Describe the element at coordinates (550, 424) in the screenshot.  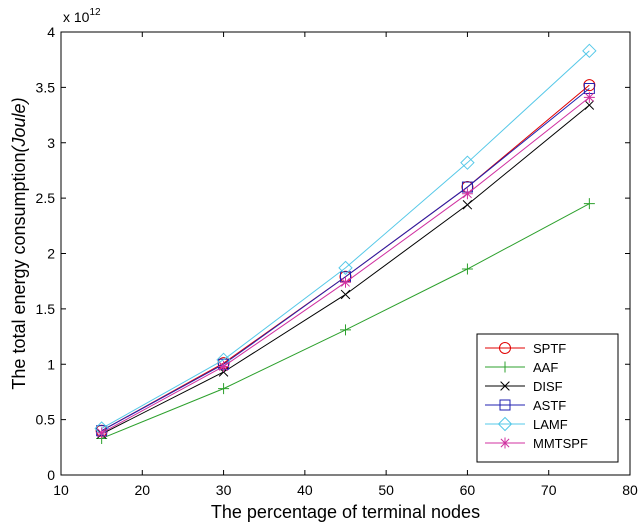
I see `legend-label: LAMF` at that location.